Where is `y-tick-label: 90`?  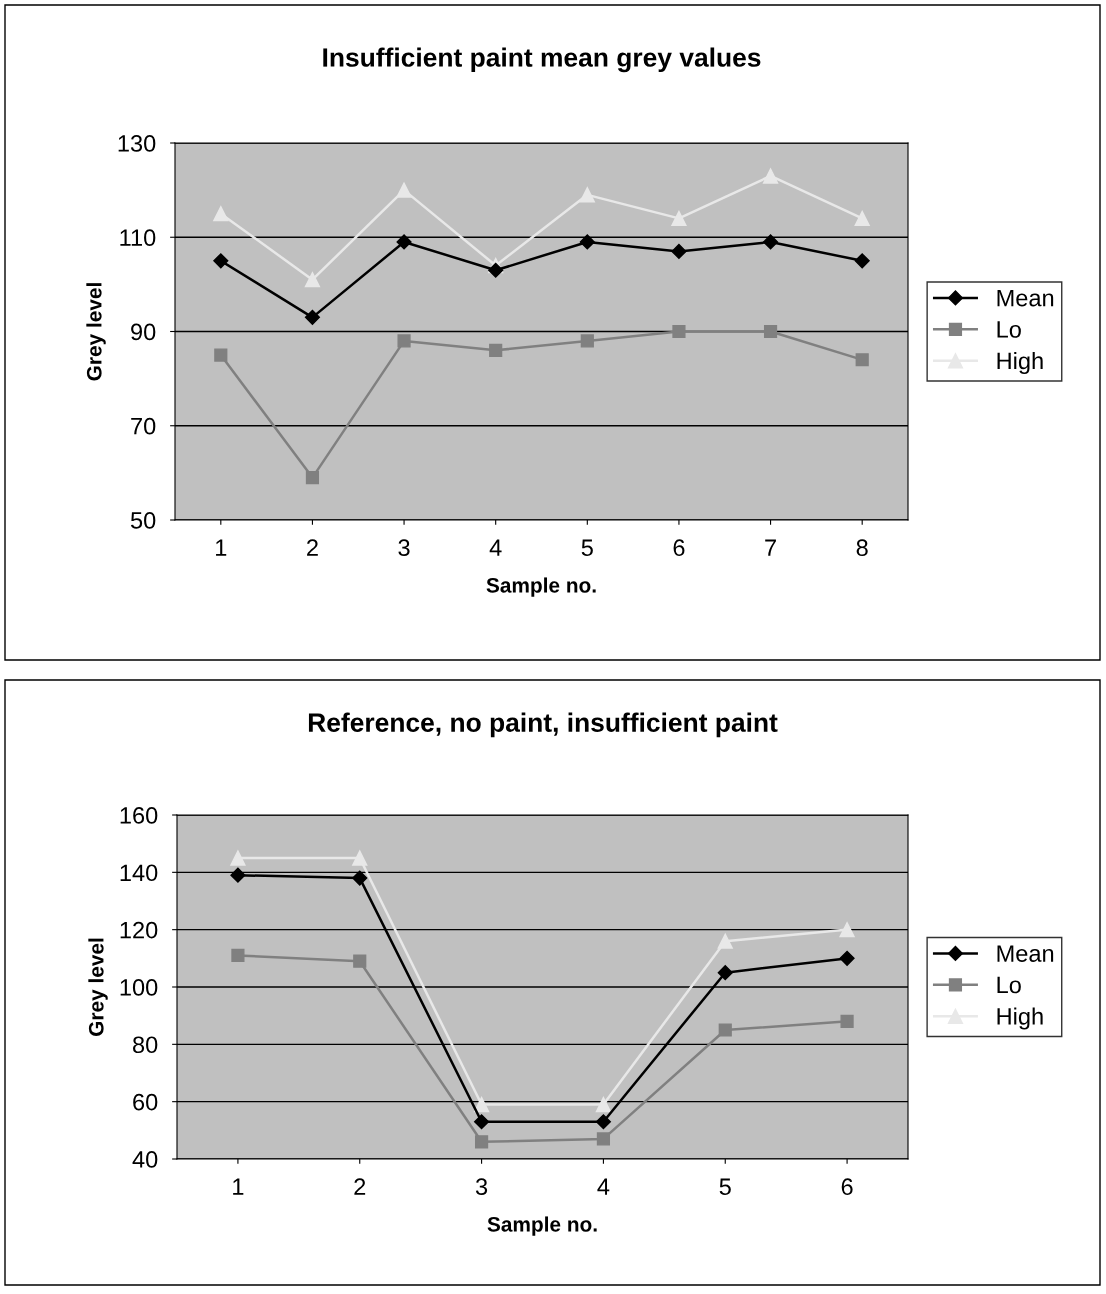 y-tick-label: 90 is located at coordinates (143, 332).